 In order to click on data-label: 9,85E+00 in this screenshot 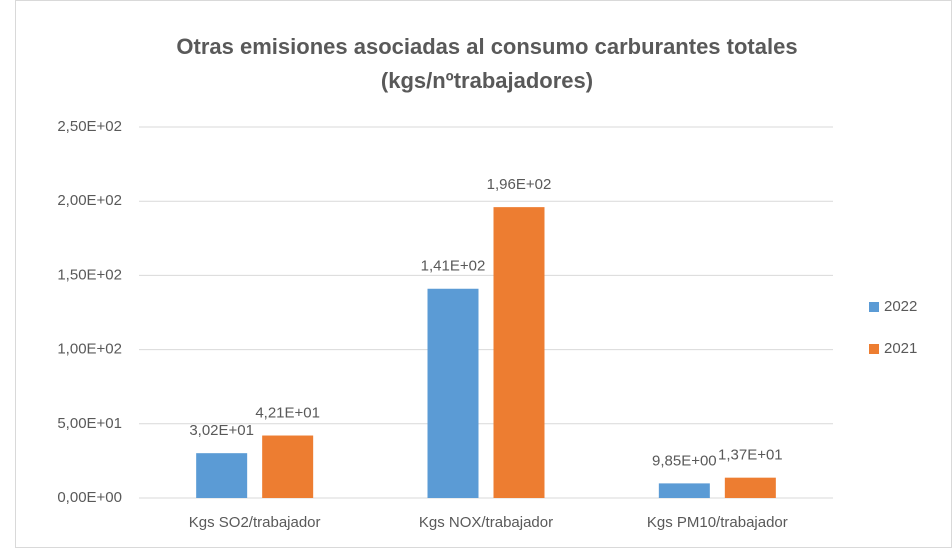, I will do `click(684, 460)`.